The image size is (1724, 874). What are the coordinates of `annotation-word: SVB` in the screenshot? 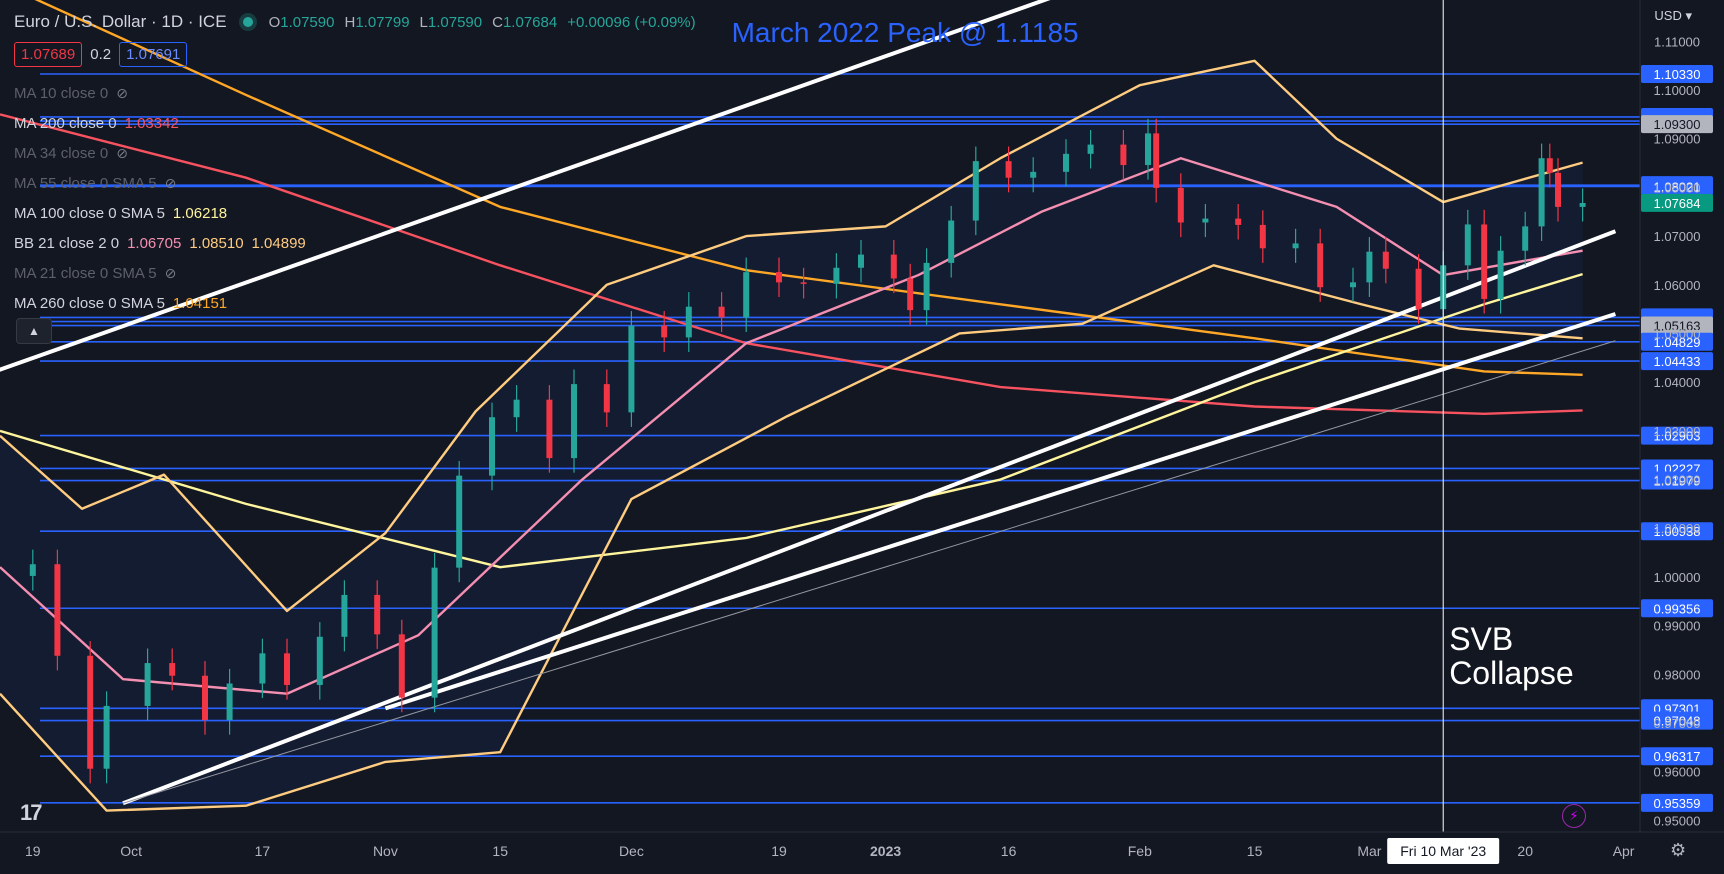 It's located at (1481, 639).